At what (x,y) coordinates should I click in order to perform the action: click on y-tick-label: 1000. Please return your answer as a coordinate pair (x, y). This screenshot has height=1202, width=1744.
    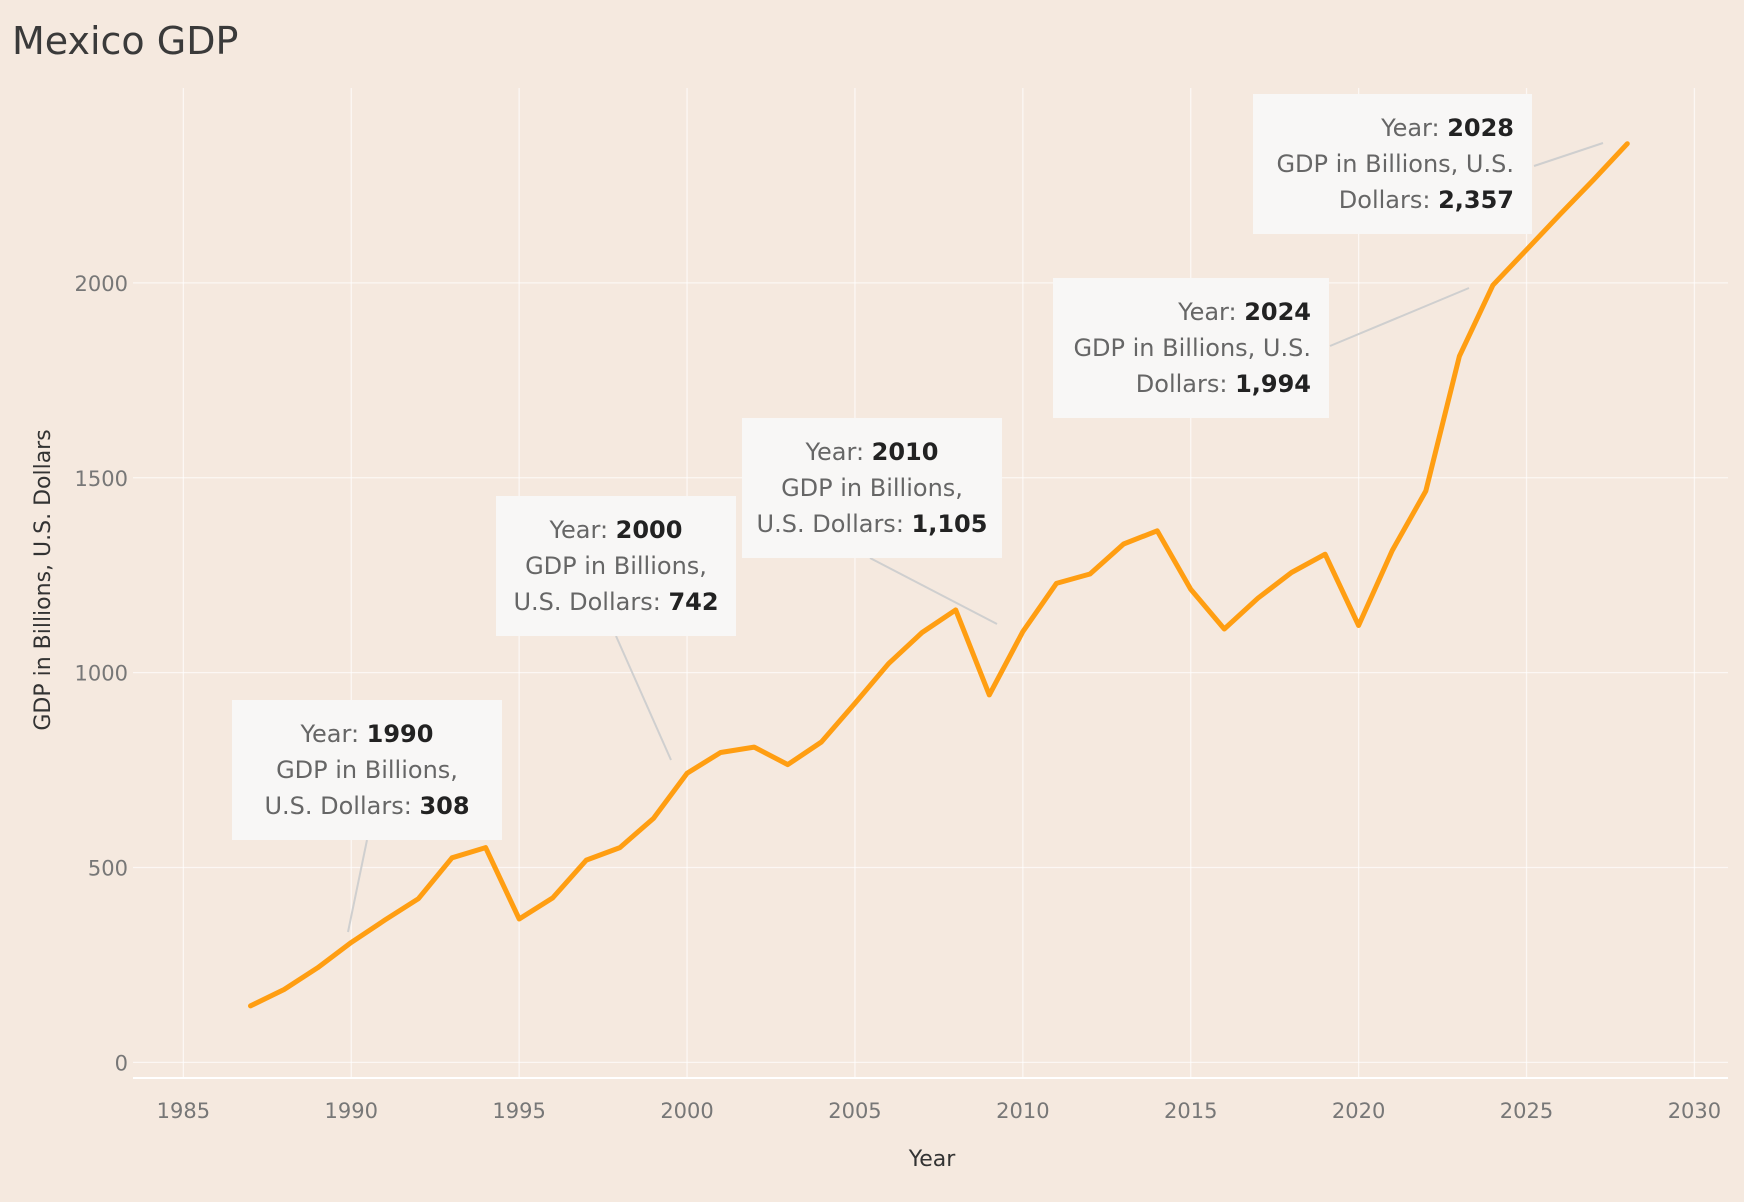
    Looking at the image, I should click on (101, 674).